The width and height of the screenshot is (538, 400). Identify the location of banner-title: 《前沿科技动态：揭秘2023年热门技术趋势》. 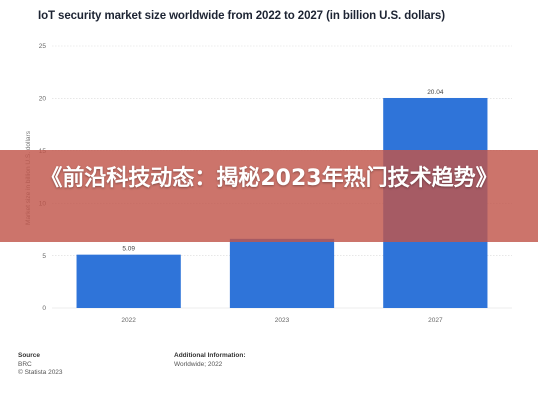
(269, 178).